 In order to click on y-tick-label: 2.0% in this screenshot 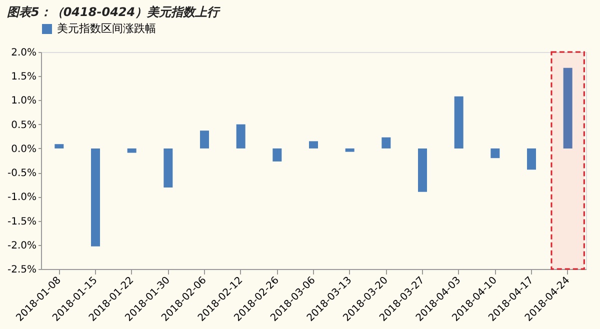, I will do `click(23, 53)`.